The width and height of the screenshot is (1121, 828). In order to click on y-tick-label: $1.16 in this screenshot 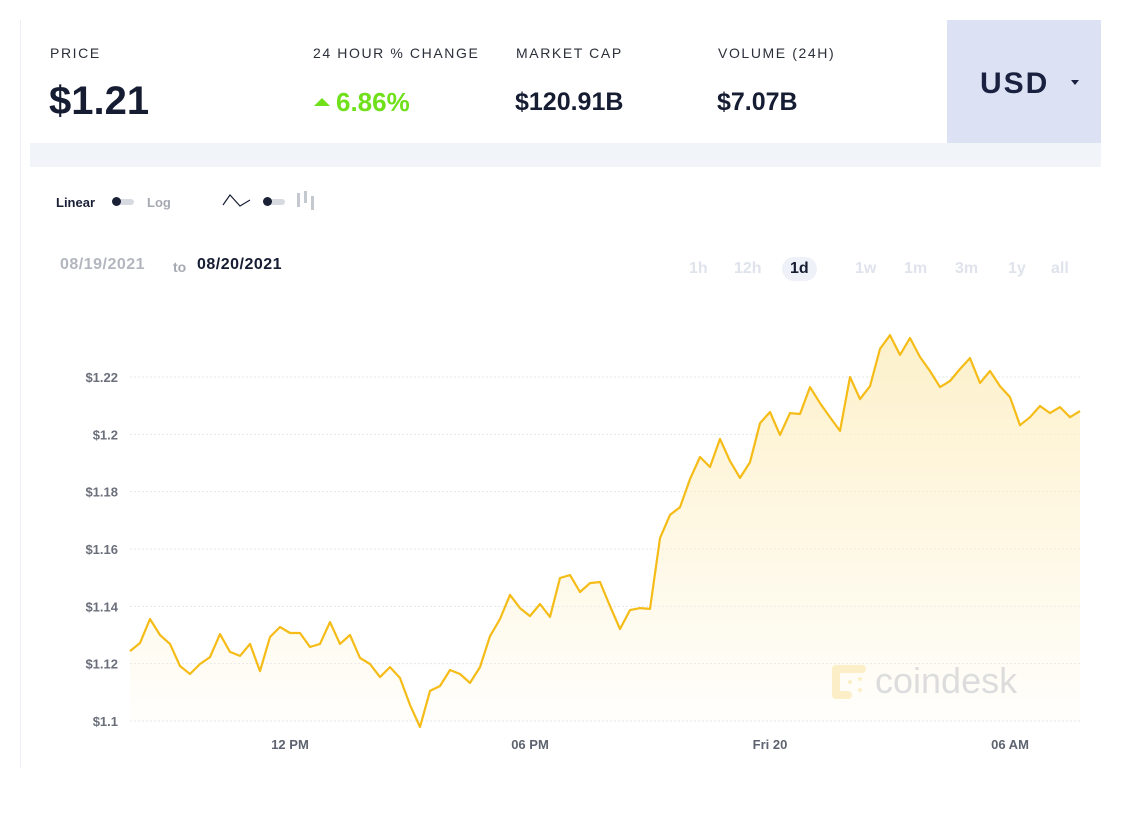, I will do `click(101, 549)`.